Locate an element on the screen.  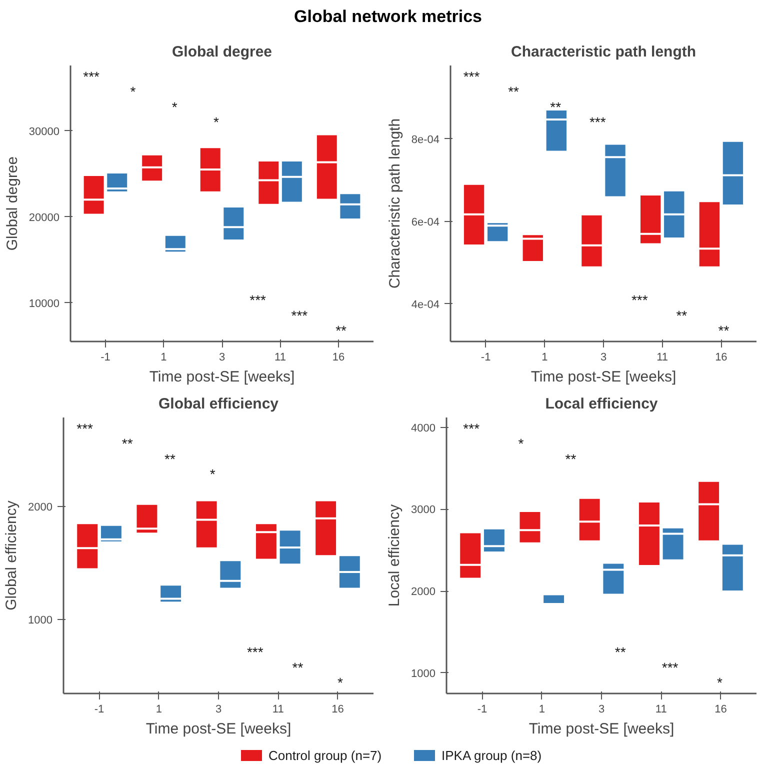
text: Global network metrics is located at coordinates (388, 17).